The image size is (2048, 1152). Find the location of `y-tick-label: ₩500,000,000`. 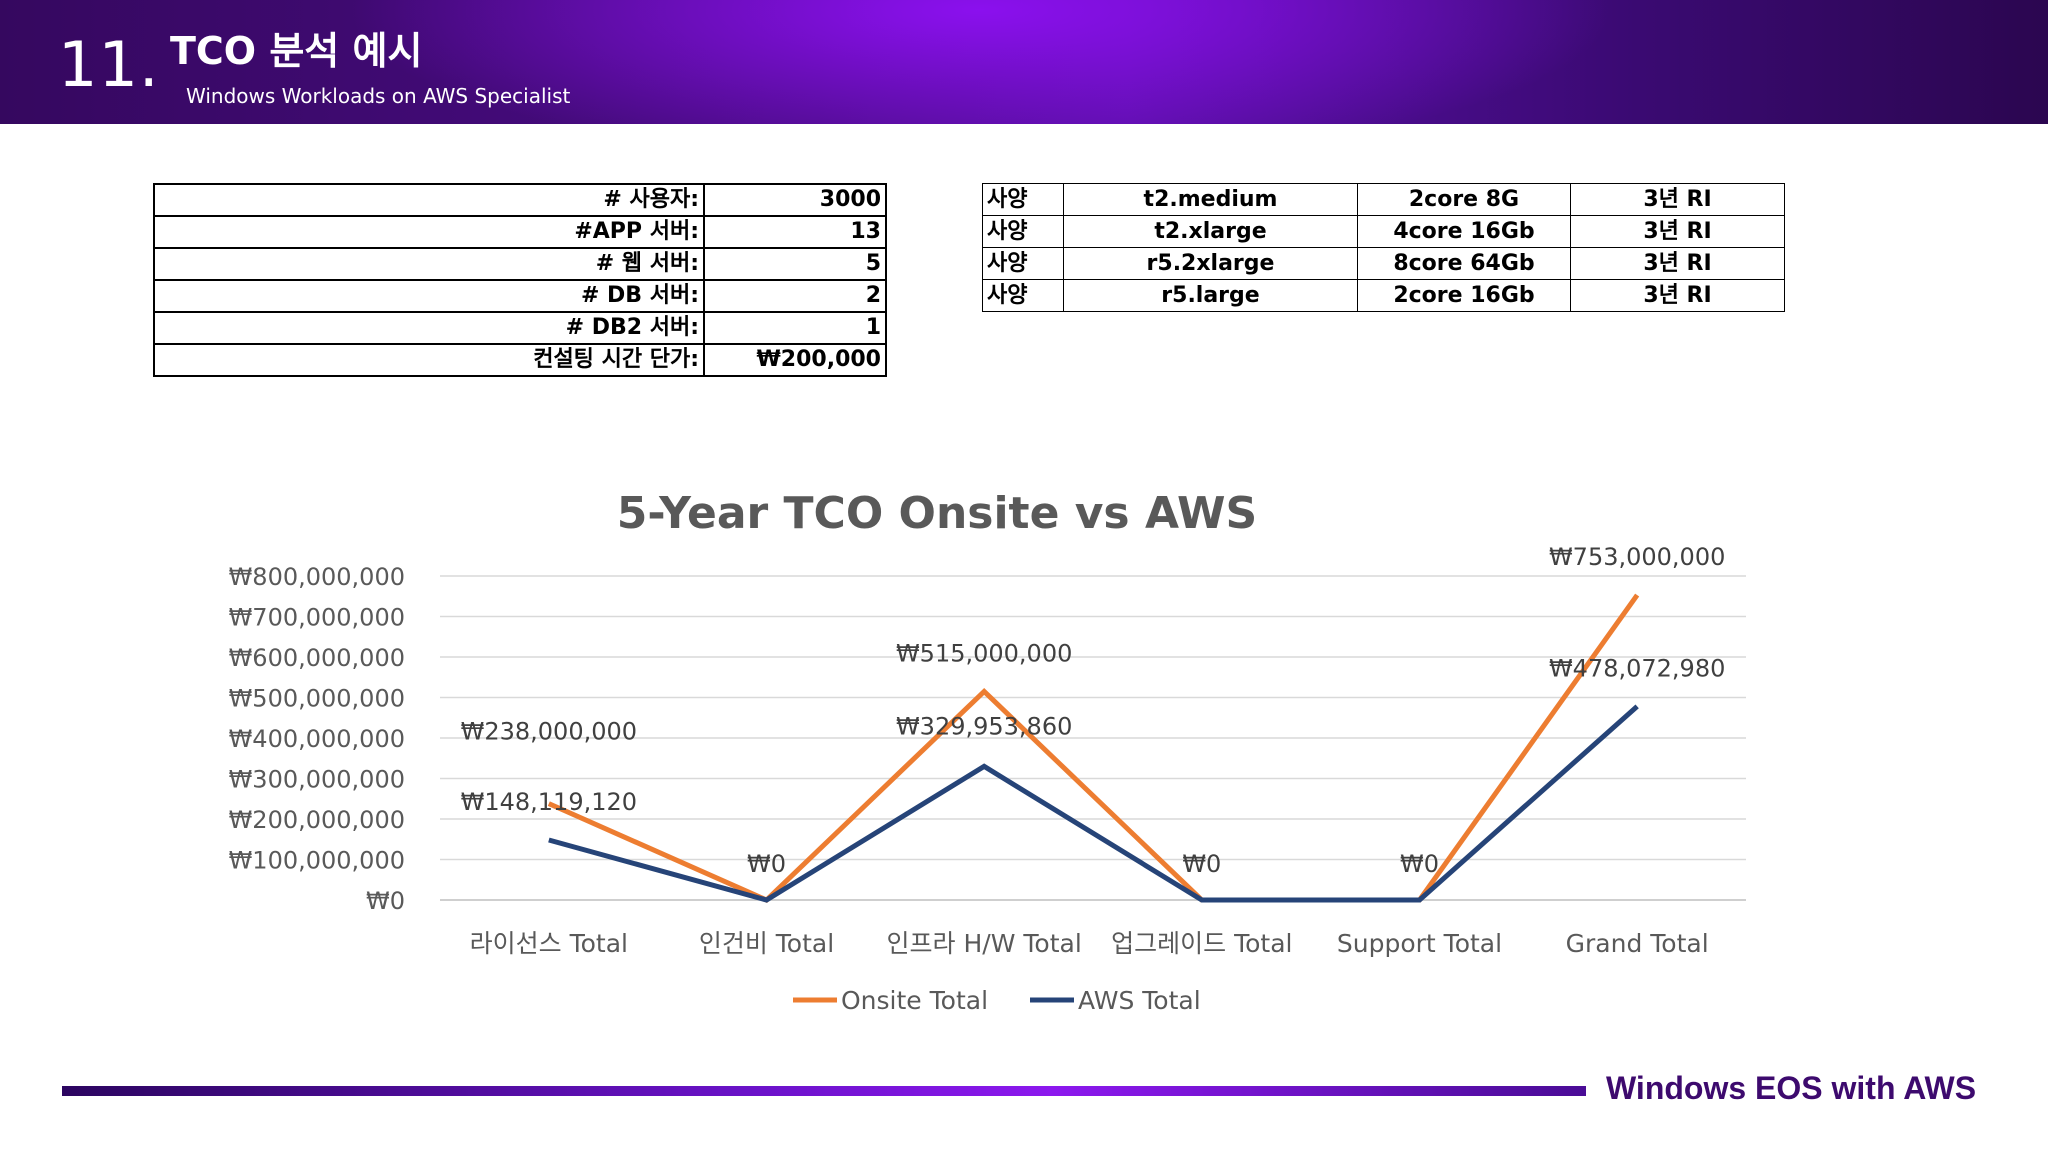

y-tick-label: ₩500,000,000 is located at coordinates (317, 699).